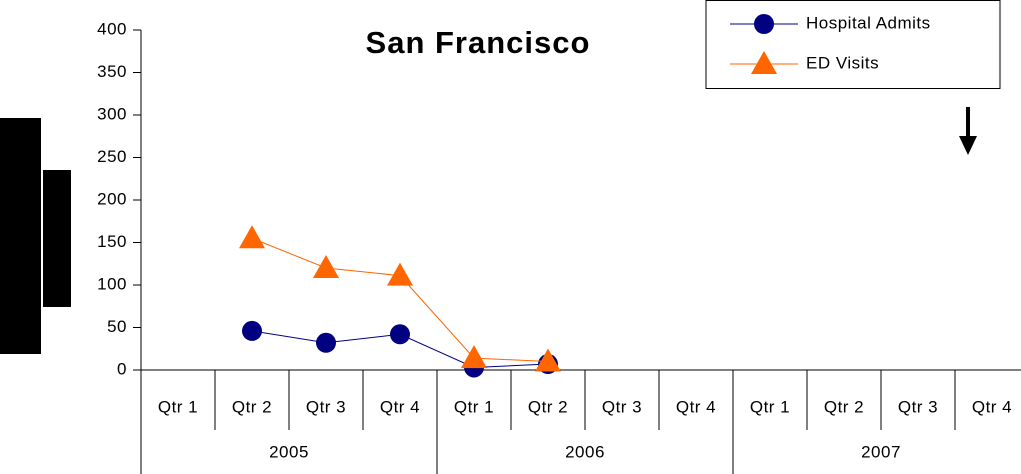  What do you see at coordinates (112, 71) in the screenshot?
I see `y-tick-label: 350` at bounding box center [112, 71].